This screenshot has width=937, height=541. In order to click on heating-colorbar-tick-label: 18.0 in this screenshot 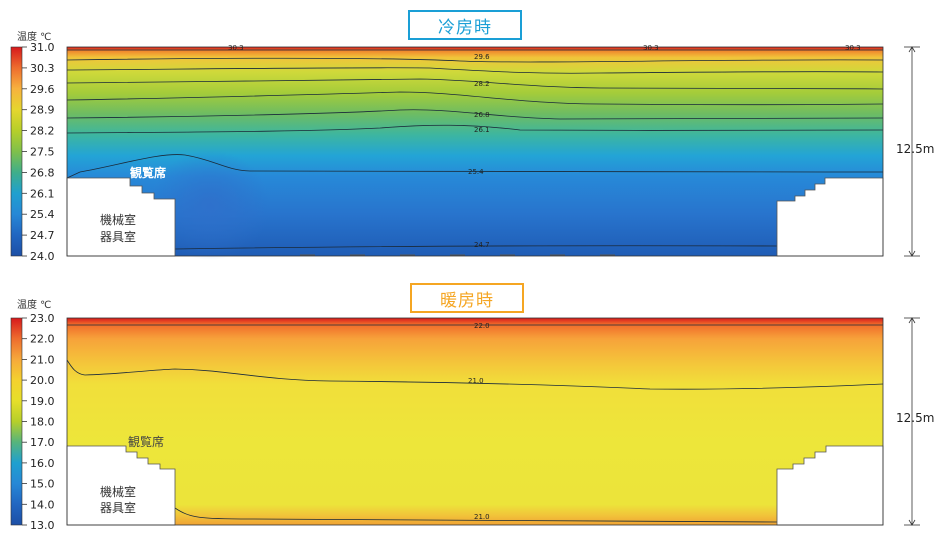, I will do `click(42, 422)`.